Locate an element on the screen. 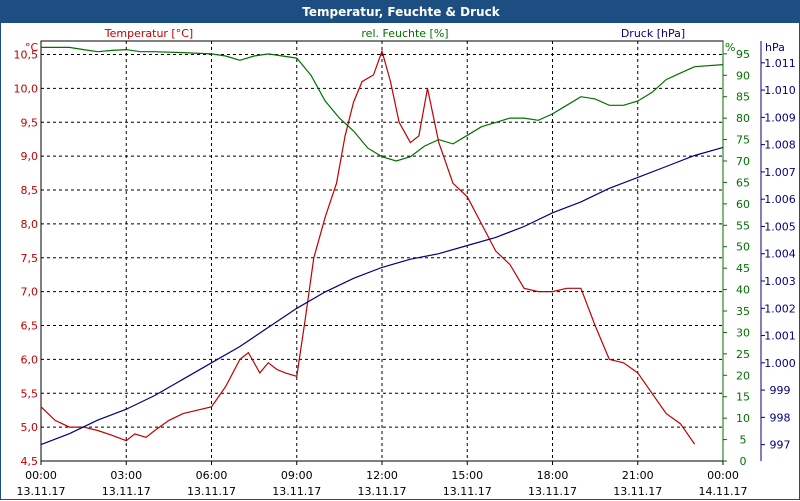 The height and width of the screenshot is (501, 800). humidity-tick-label: 35 is located at coordinates (743, 311).